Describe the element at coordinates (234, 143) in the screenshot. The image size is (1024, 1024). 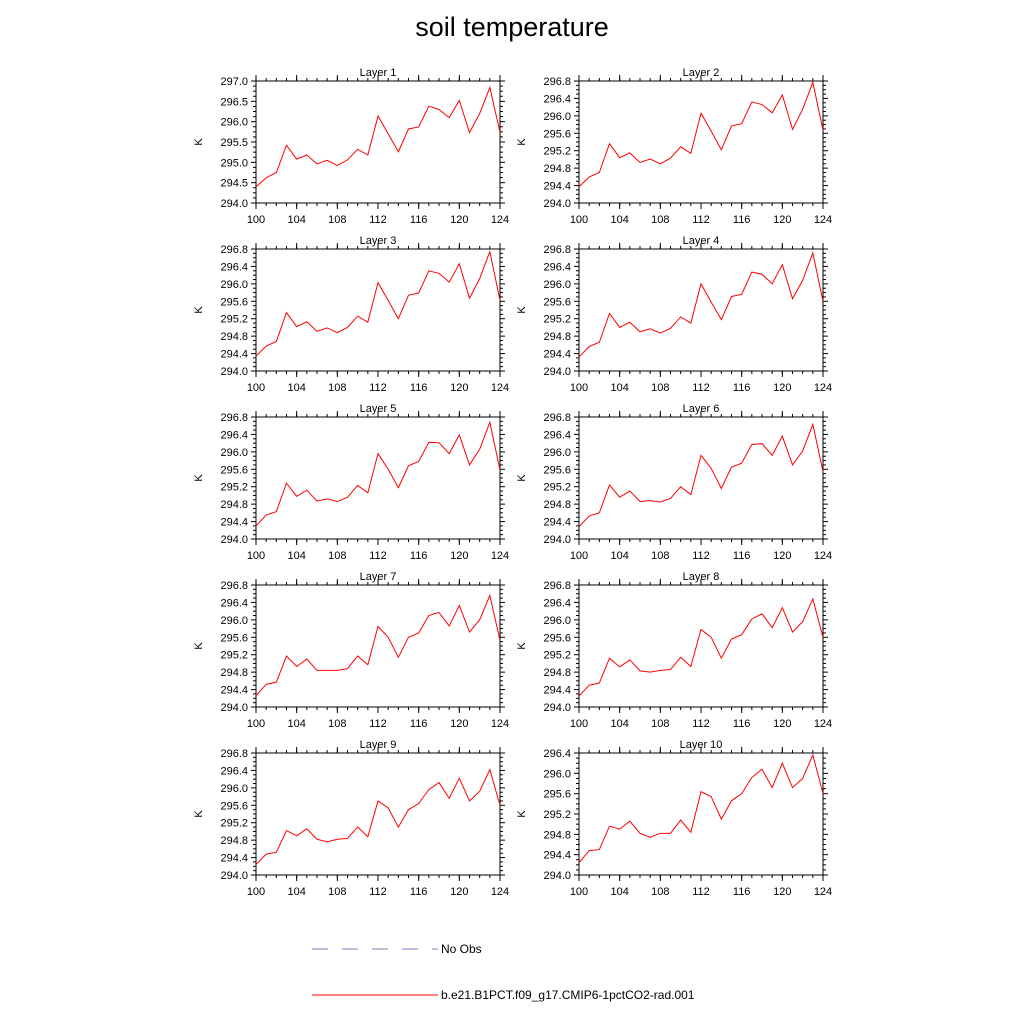
I see `y-tick-label: 295.5` at that location.